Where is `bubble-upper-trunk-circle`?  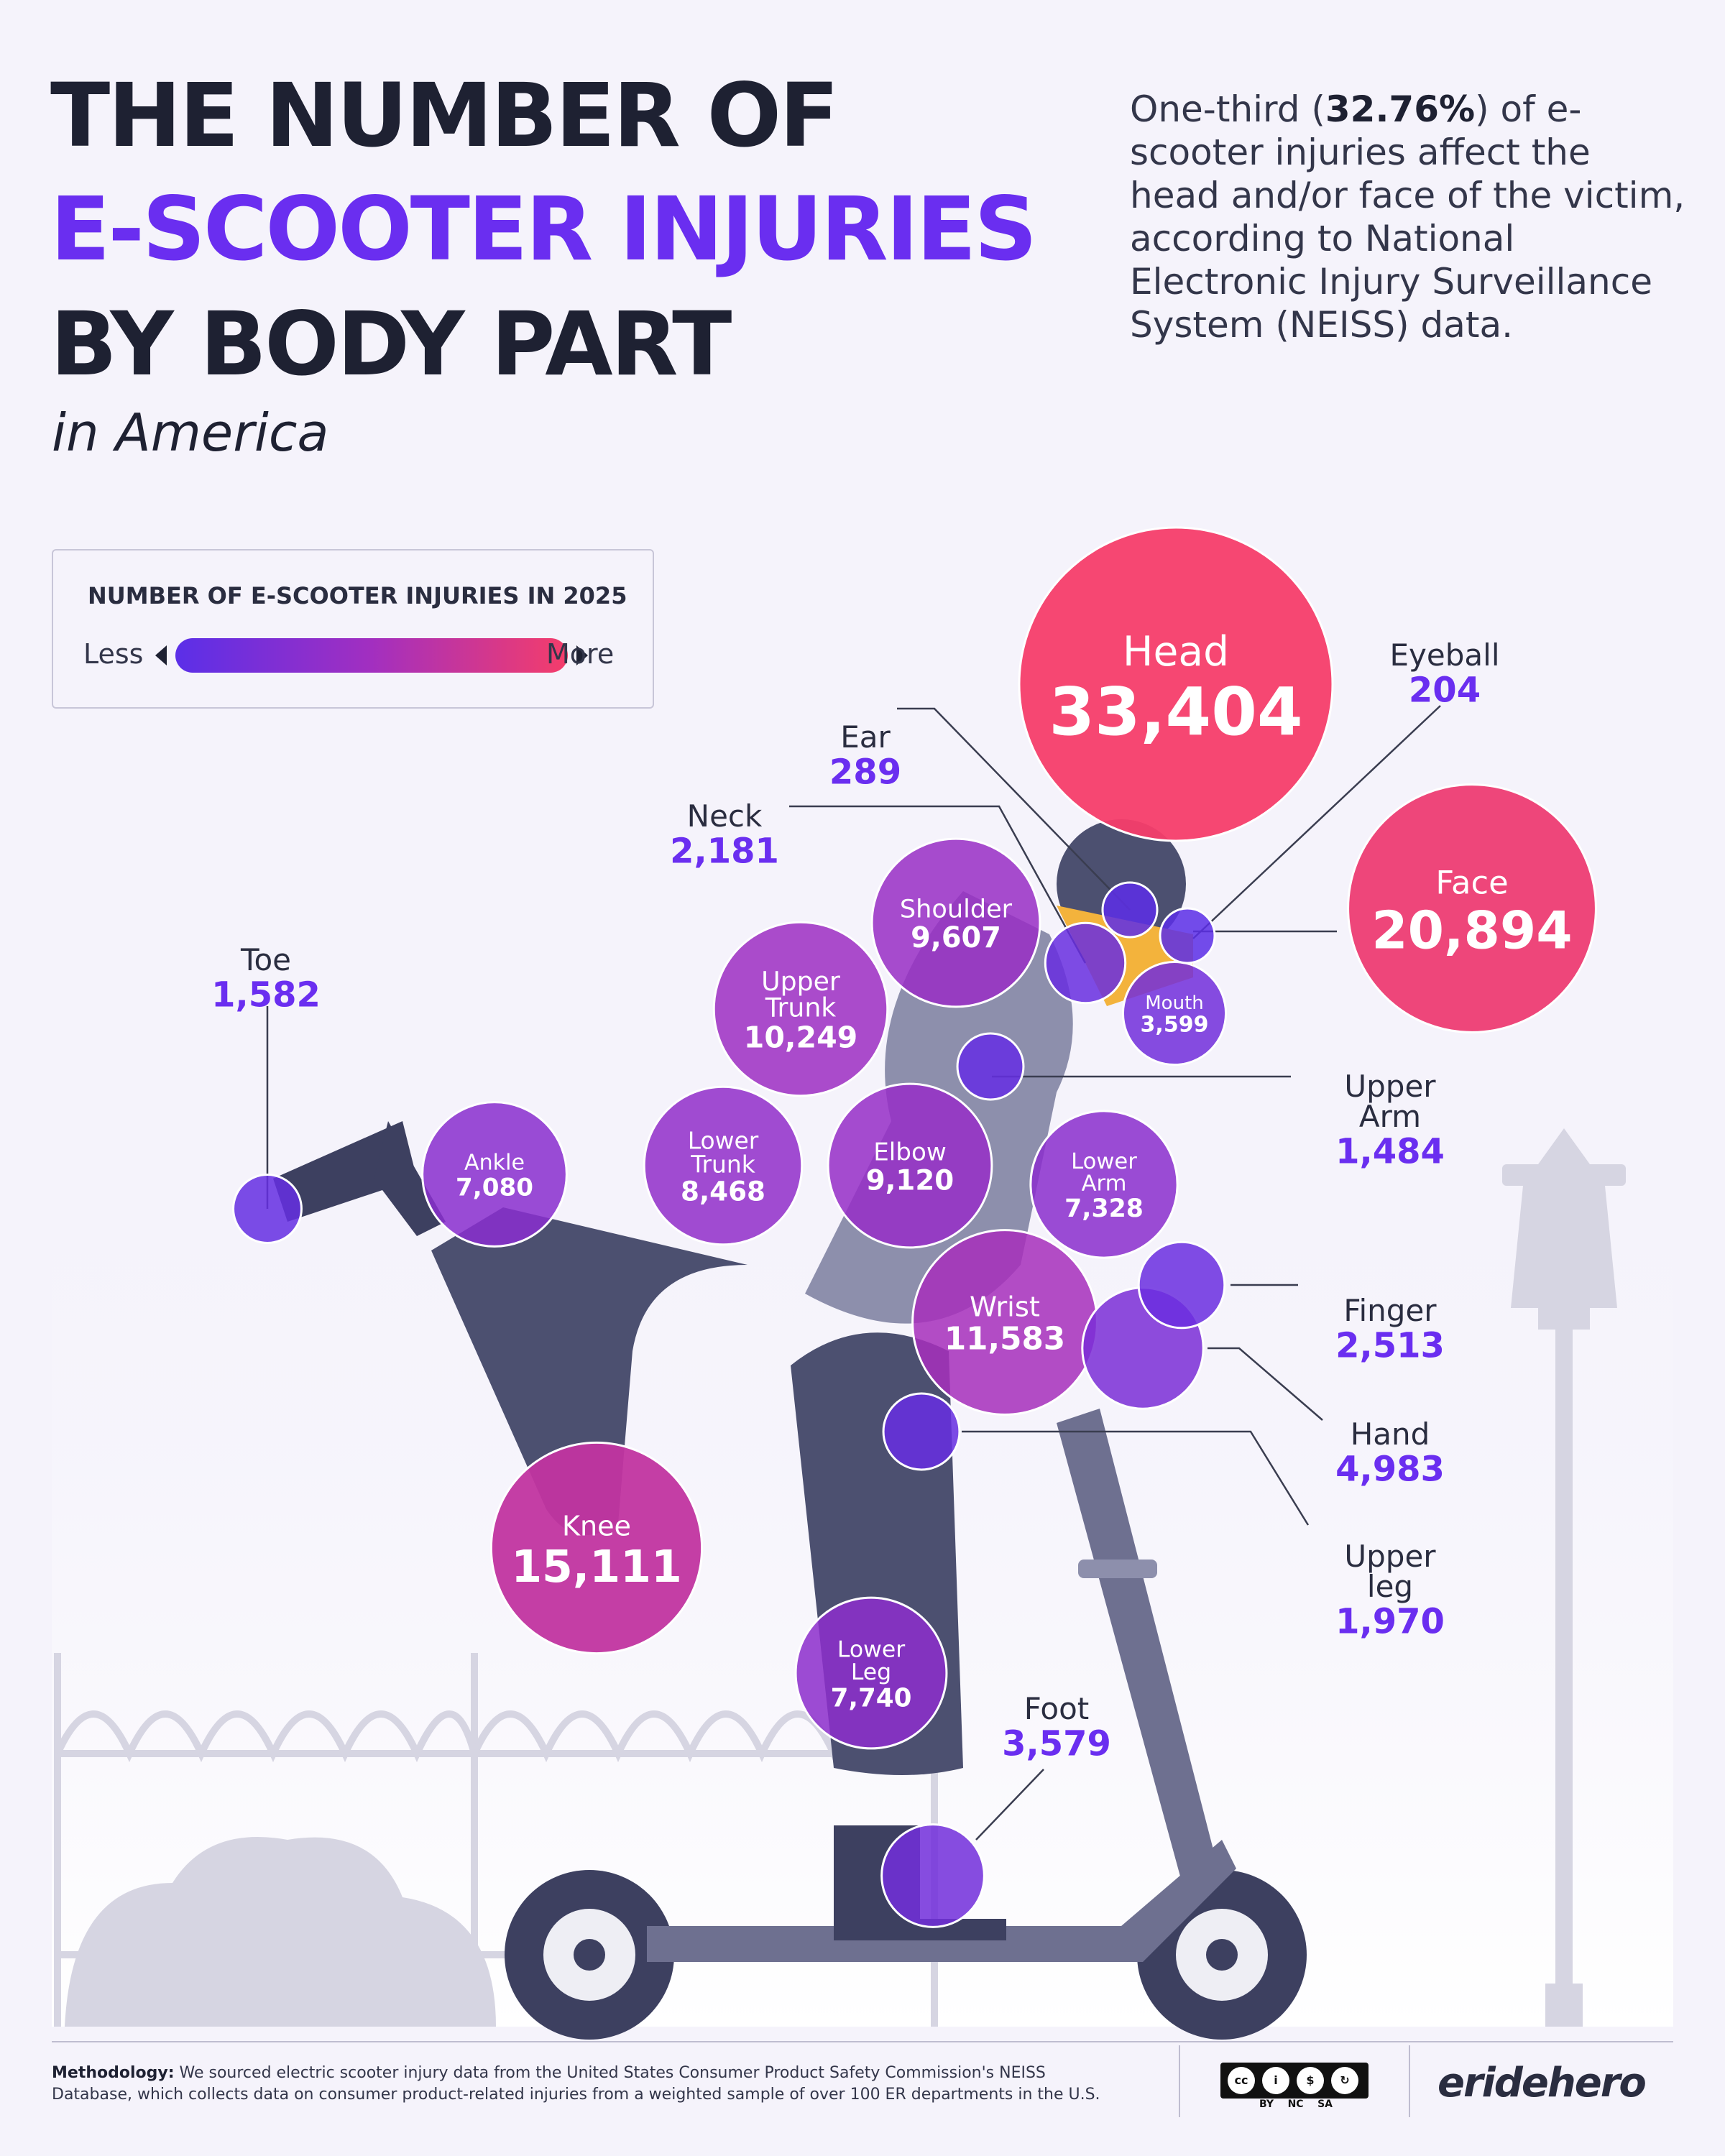 bubble-upper-trunk-circle is located at coordinates (800, 1009).